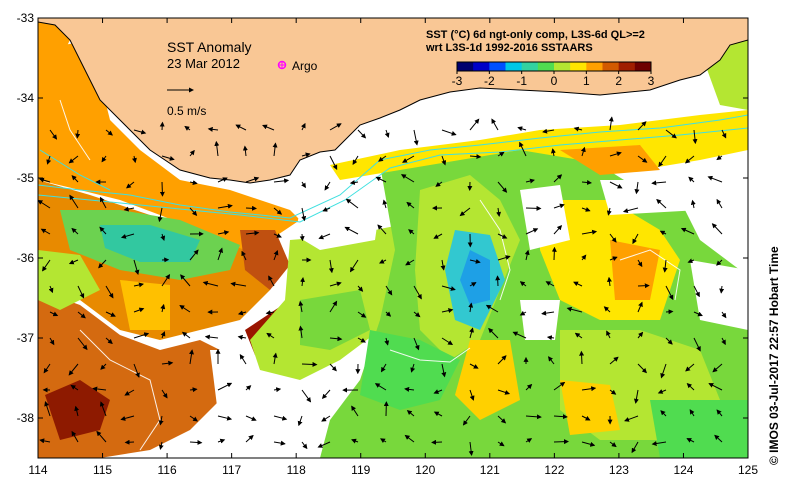 This screenshot has height=492, width=790. What do you see at coordinates (618, 81) in the screenshot?
I see `colorbar-tick-label: 2` at bounding box center [618, 81].